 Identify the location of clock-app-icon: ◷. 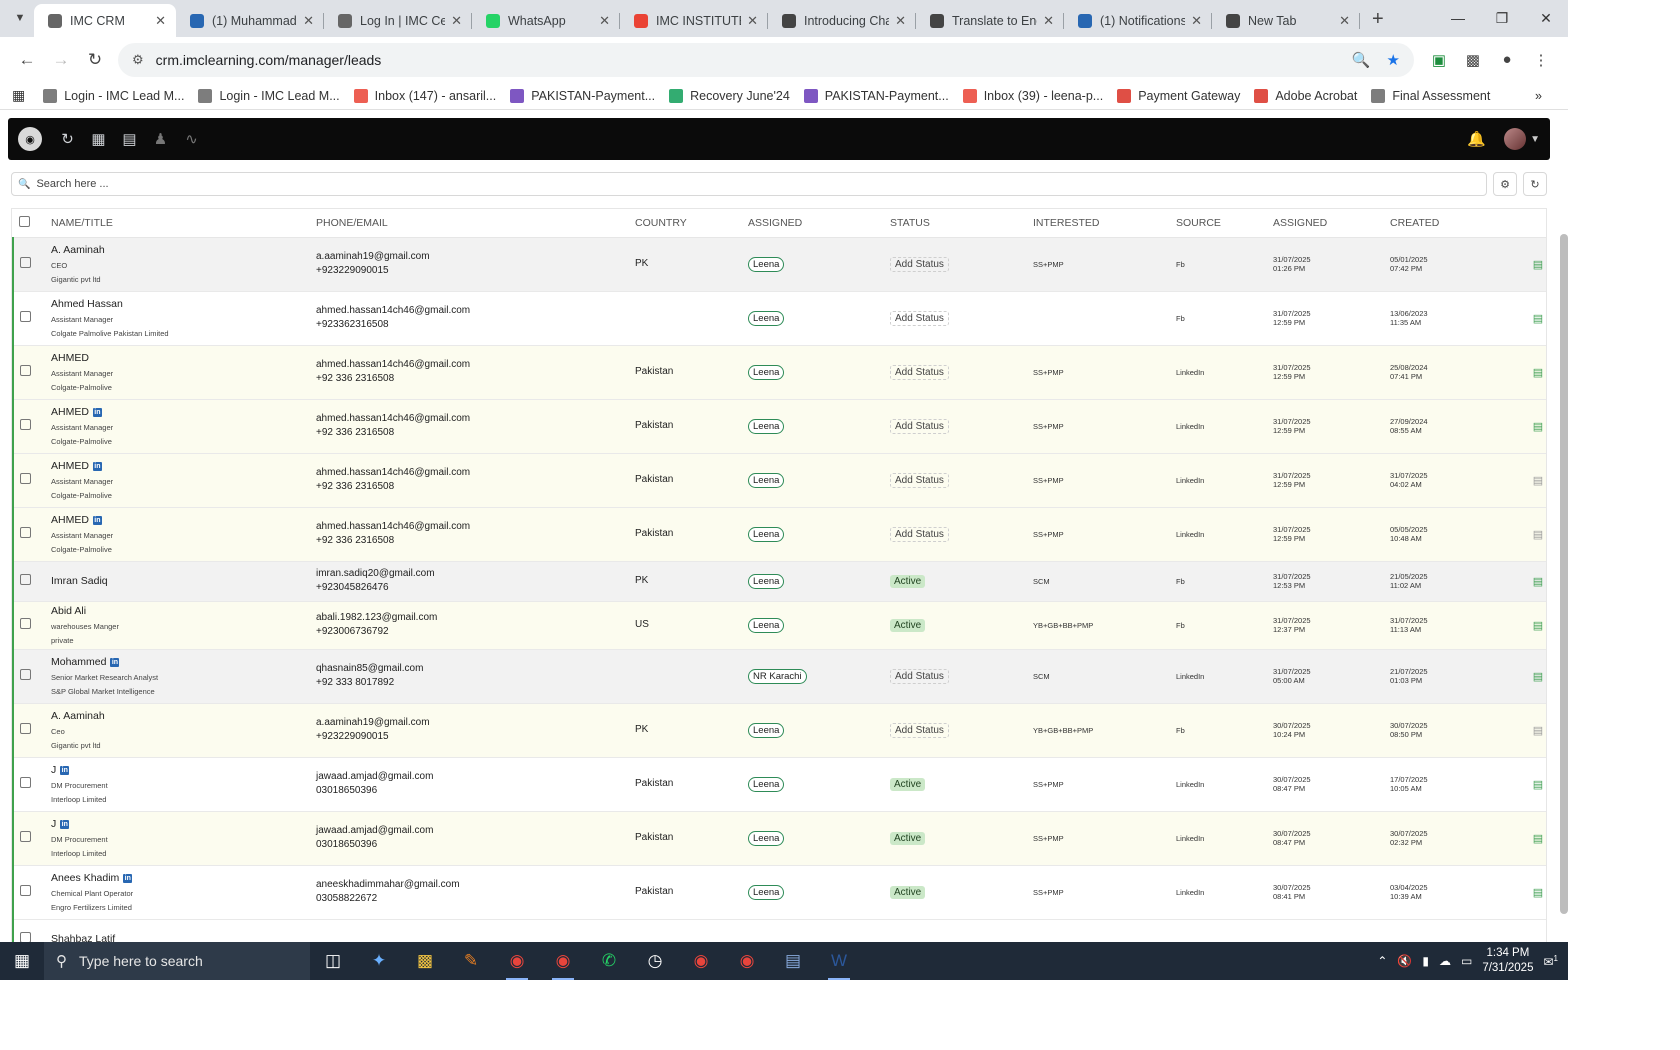
(655, 960).